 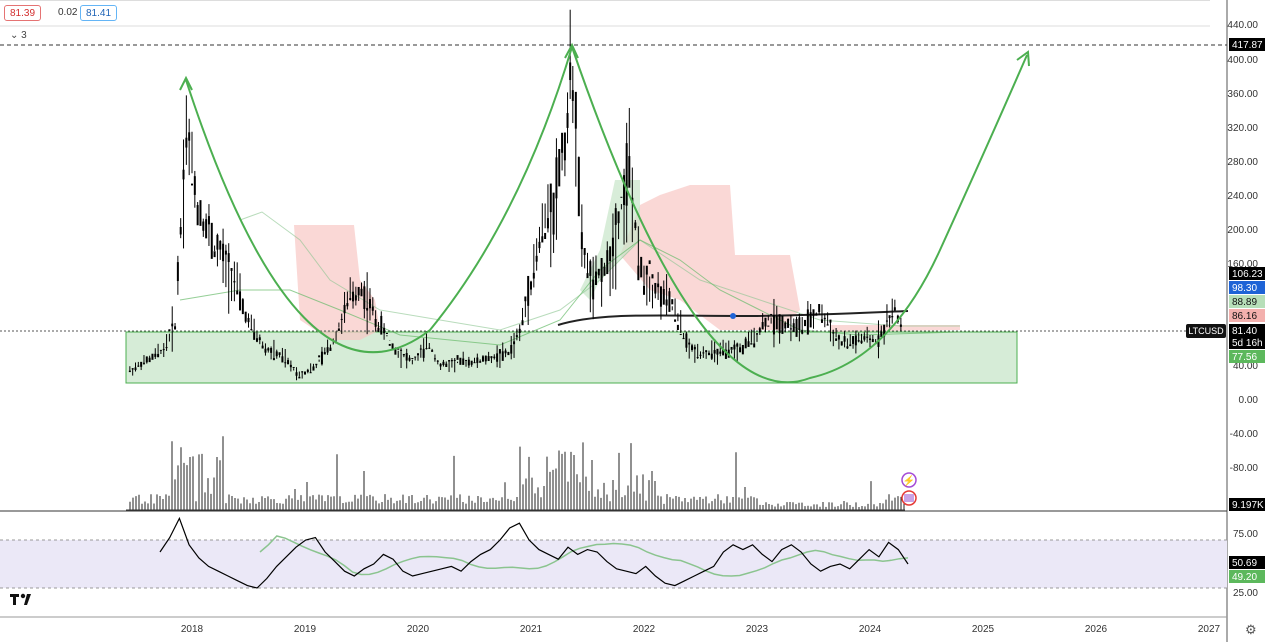 I want to click on cloud-bearish-2019, so click(x=337, y=282).